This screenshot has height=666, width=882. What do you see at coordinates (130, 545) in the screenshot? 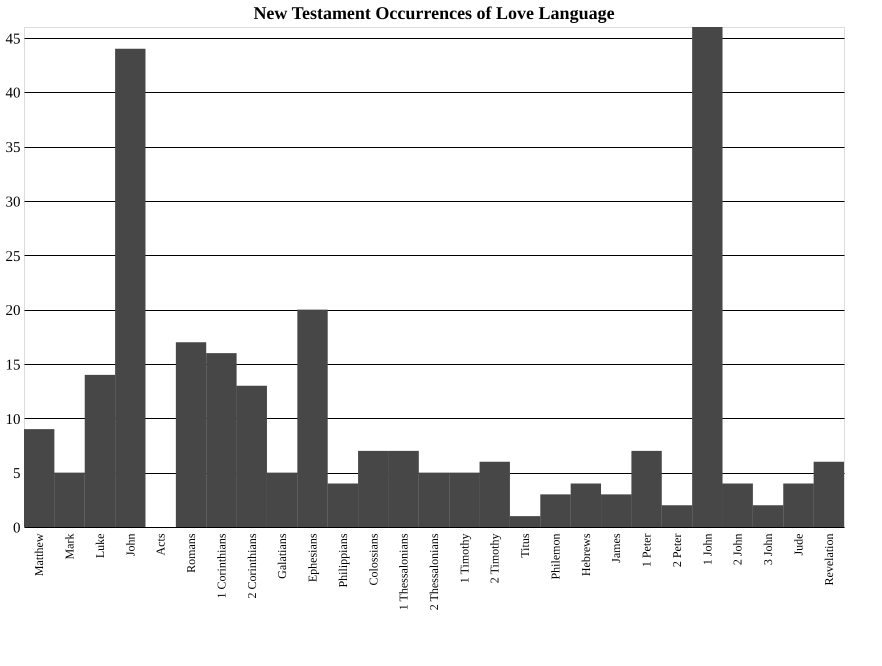
I see `x-tick-label: John` at bounding box center [130, 545].